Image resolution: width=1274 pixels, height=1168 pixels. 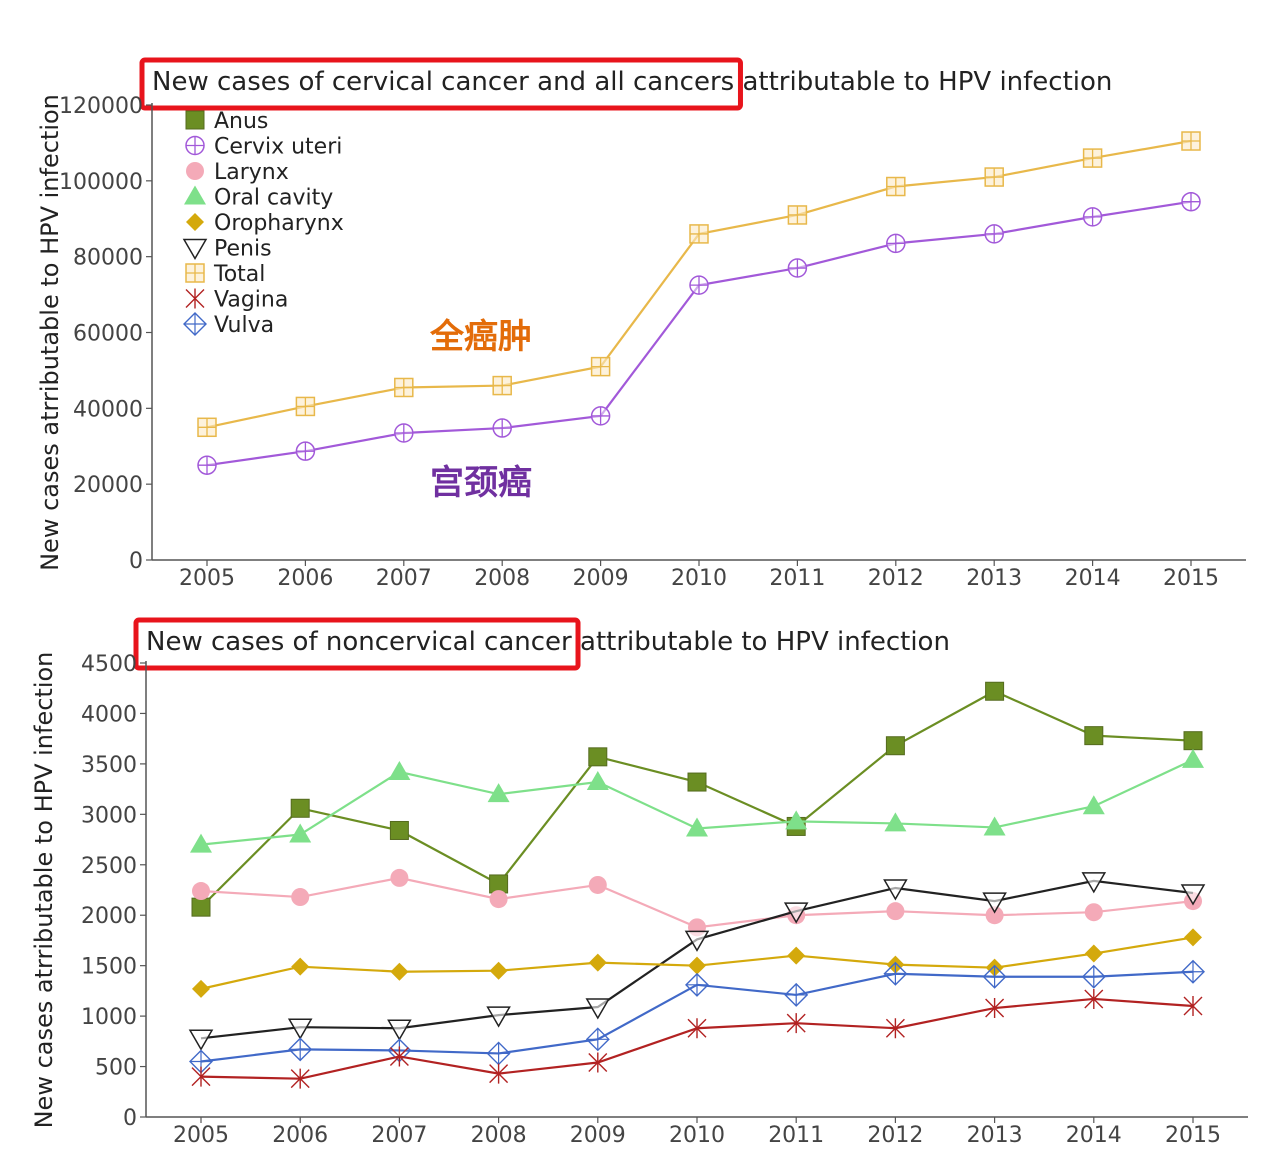 What do you see at coordinates (109, 664) in the screenshot?
I see `y-tick-label: 4500` at bounding box center [109, 664].